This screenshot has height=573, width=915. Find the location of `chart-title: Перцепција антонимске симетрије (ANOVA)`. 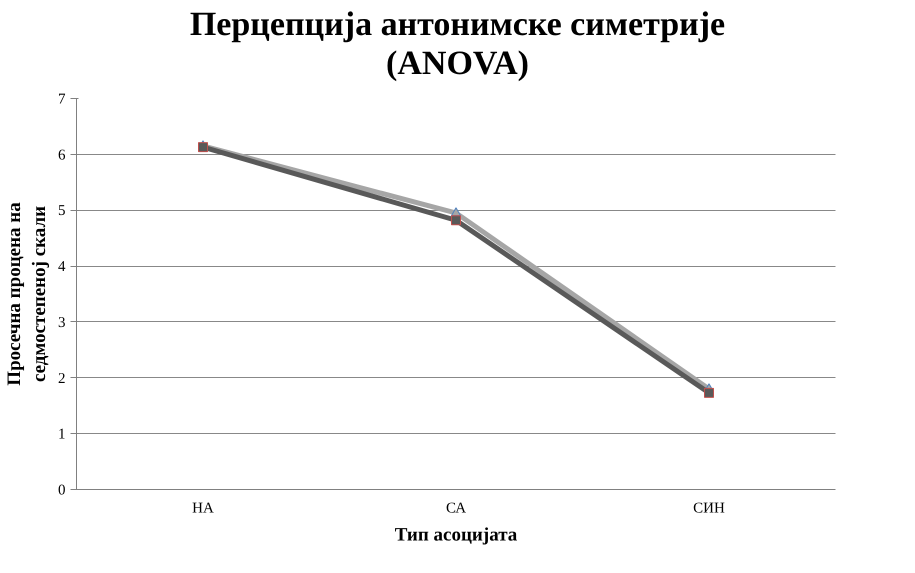

chart-title: Перцепција антонимске симетрије (ANOVA) is located at coordinates (458, 44).